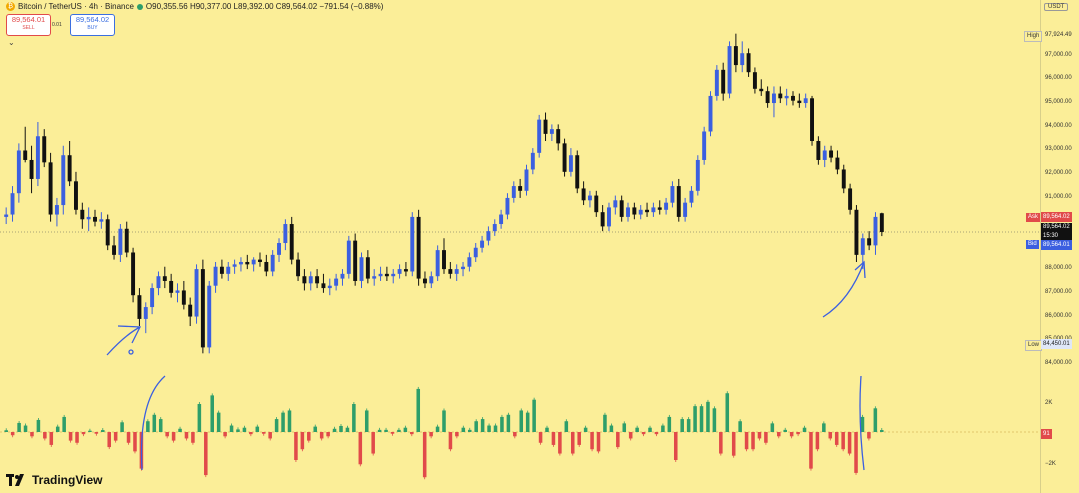 The width and height of the screenshot is (1079, 493). I want to click on high-label: High, so click(1033, 36).